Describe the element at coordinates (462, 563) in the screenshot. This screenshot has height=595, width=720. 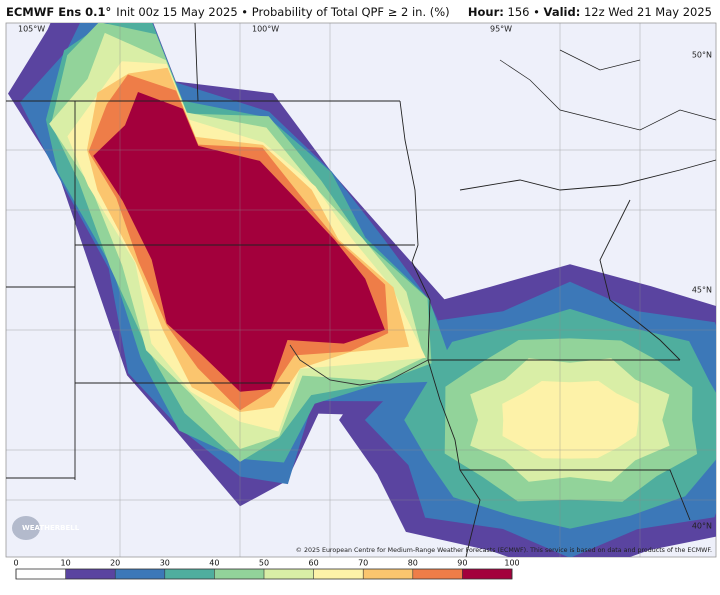
I see `colorbar-tick-label: 90` at that location.